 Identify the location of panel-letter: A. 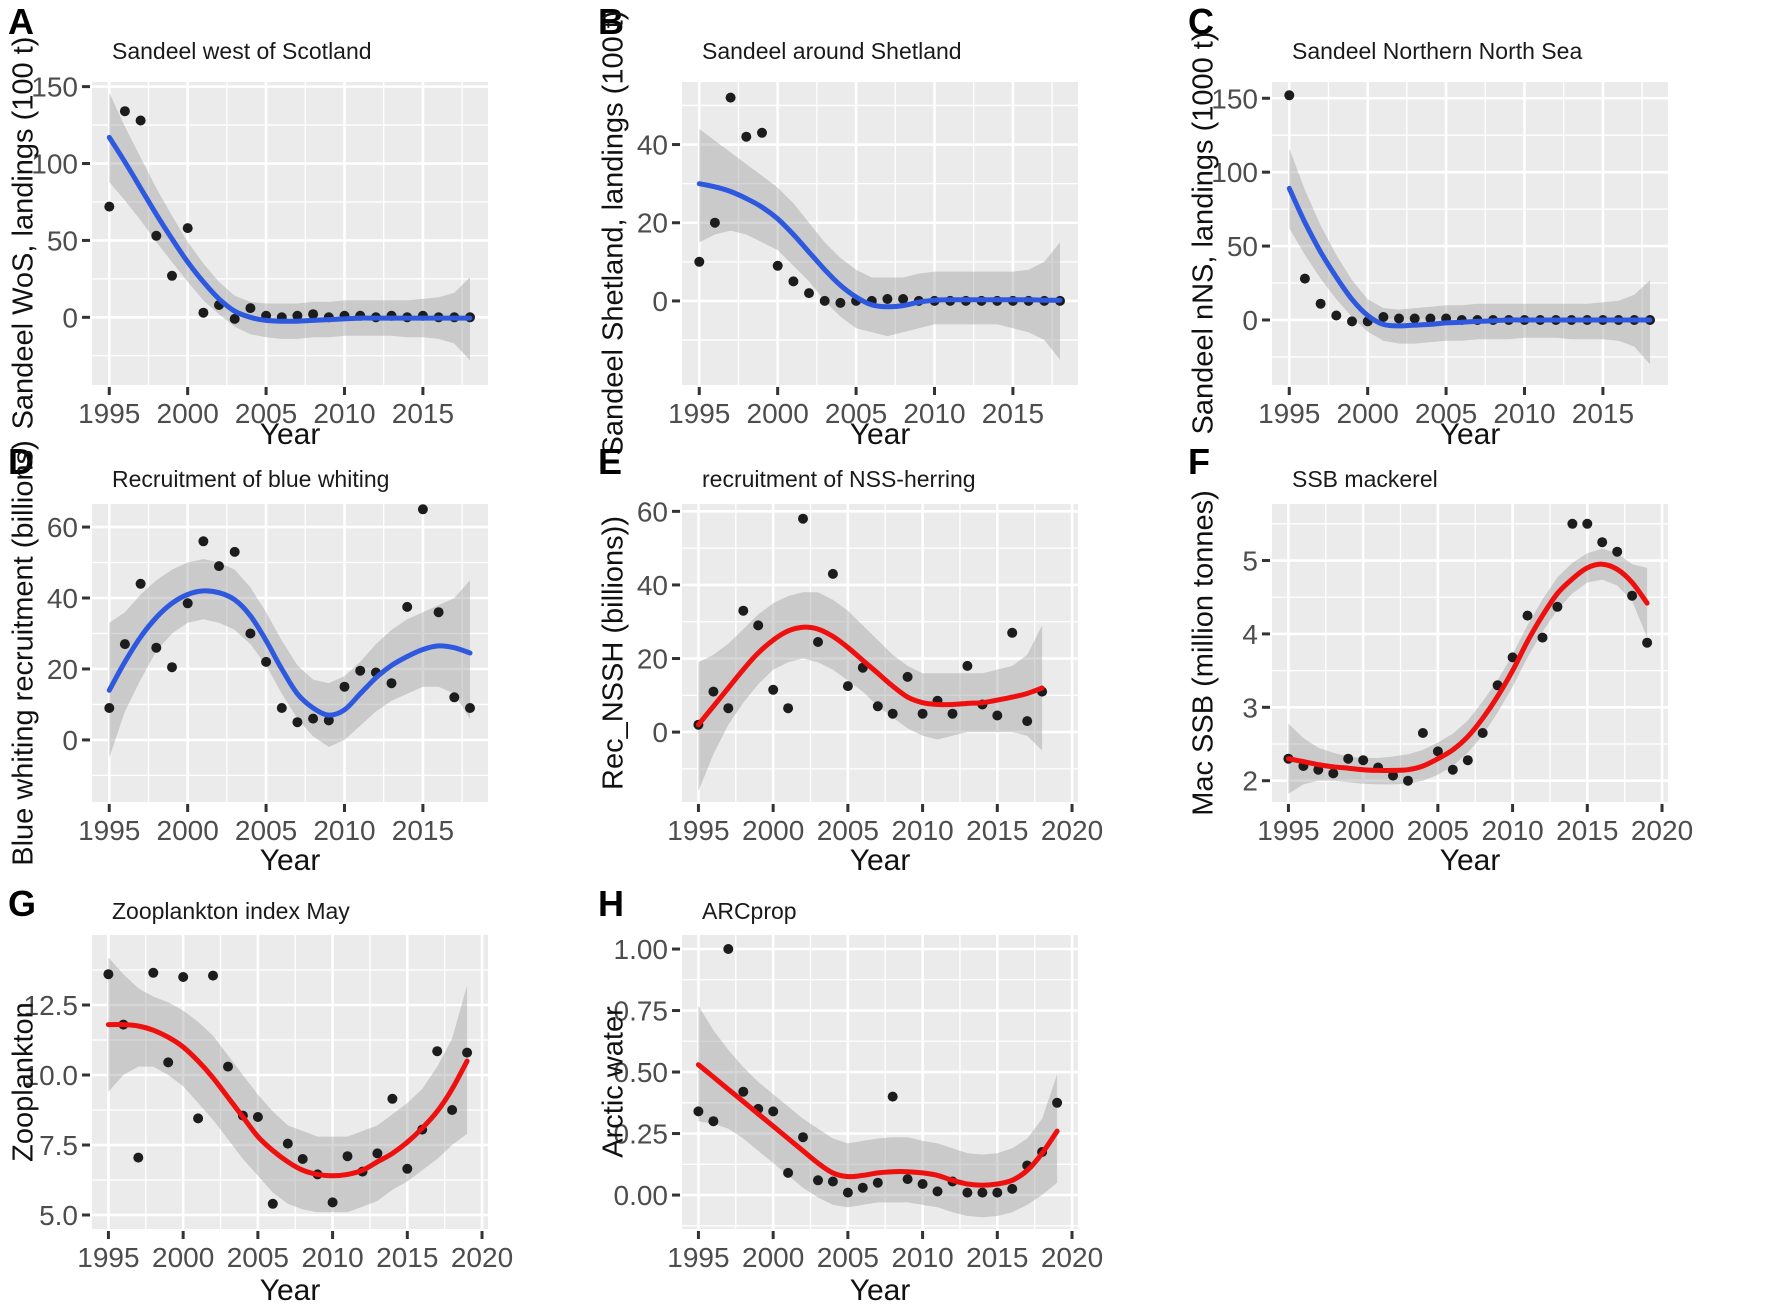
(21, 21).